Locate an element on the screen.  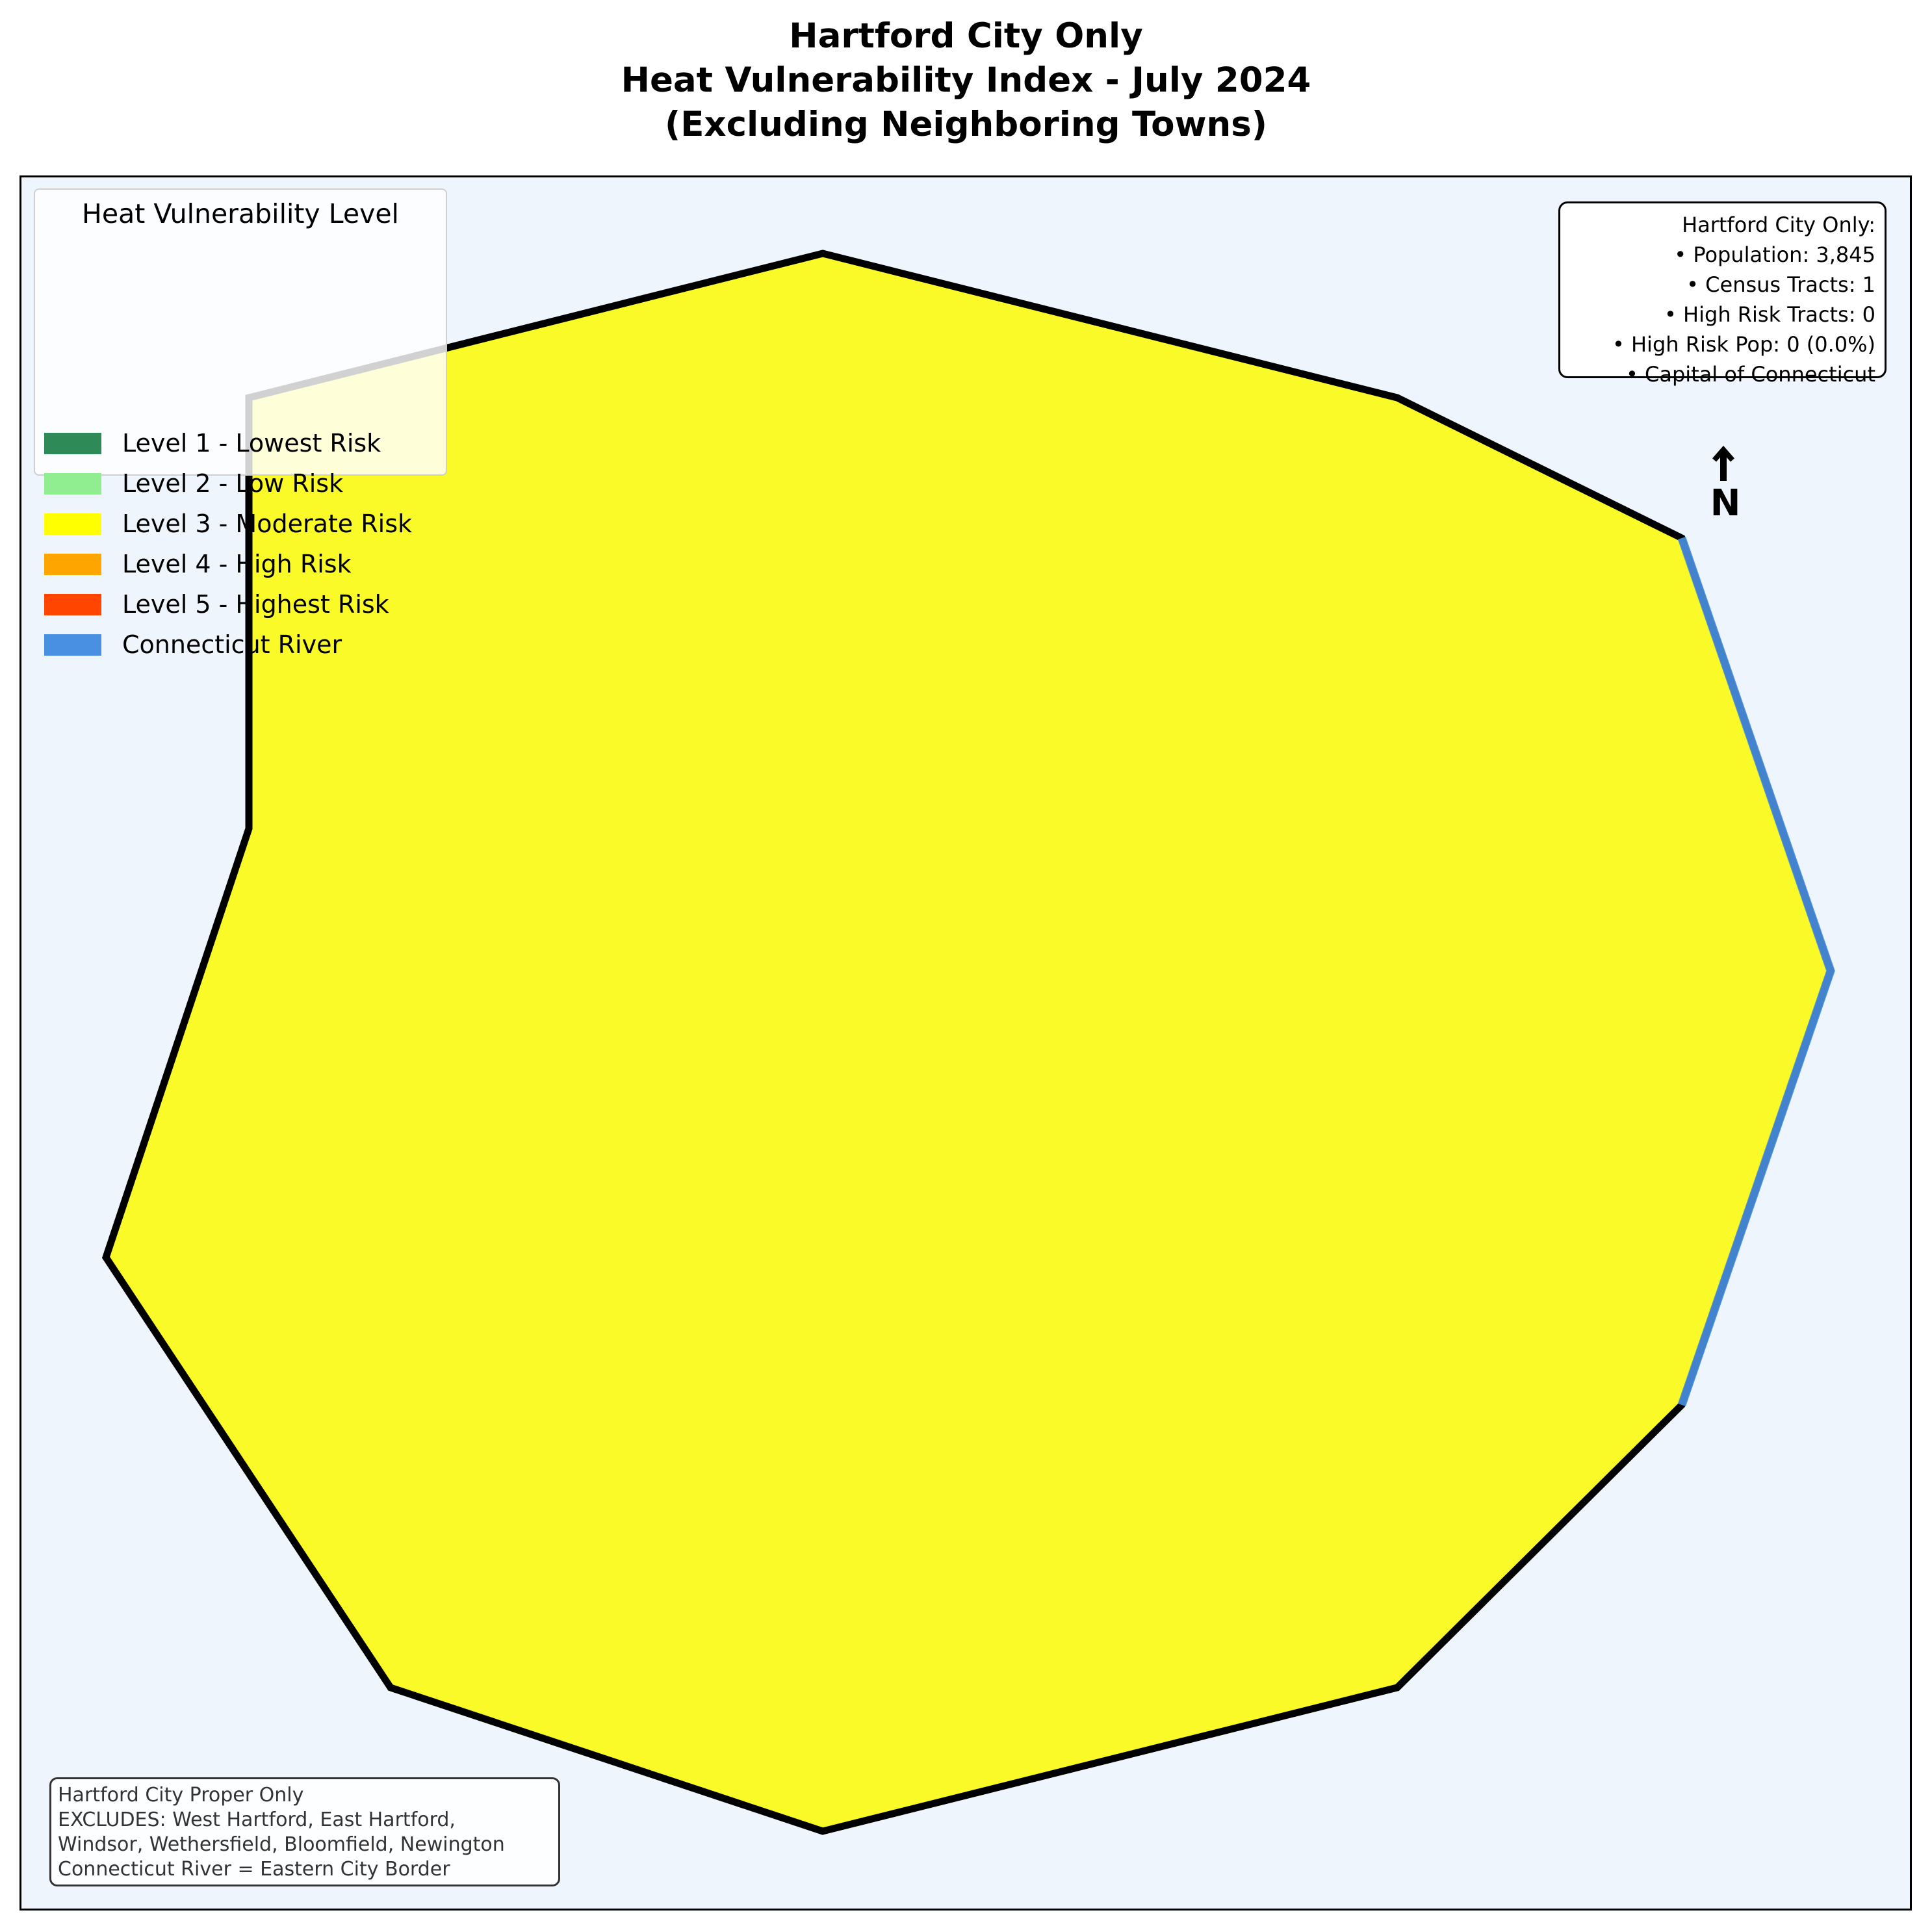
legend-title: Heat Vulnerability Level is located at coordinates (241, 213).